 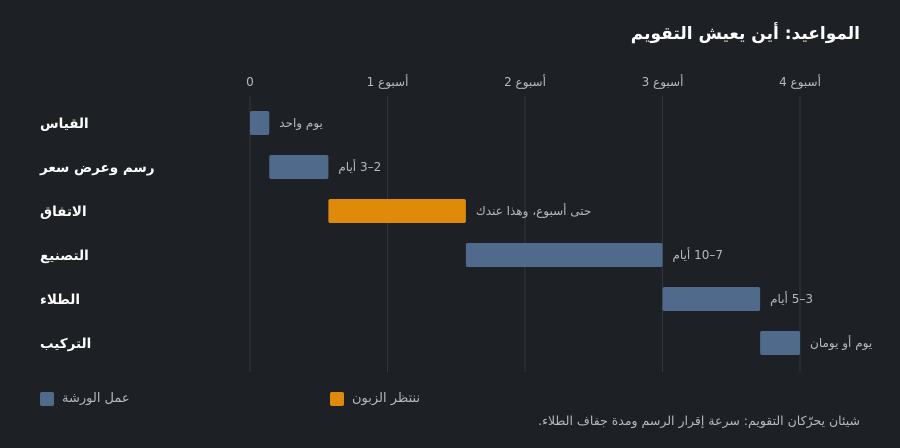 What do you see at coordinates (63, 212) in the screenshot?
I see `task-label-2: الاتفاق` at bounding box center [63, 212].